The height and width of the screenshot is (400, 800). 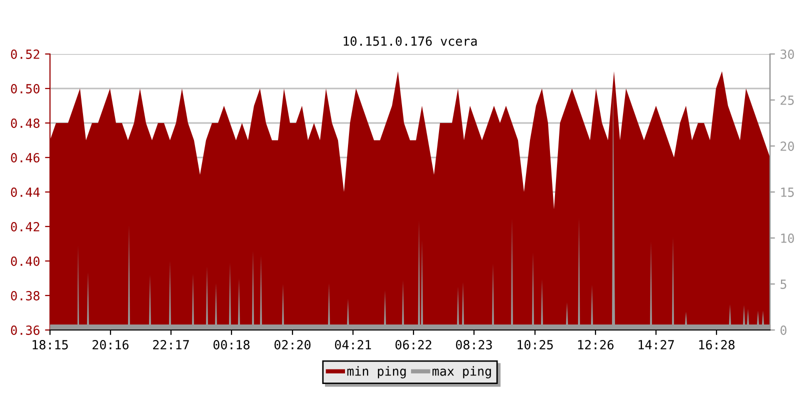 I want to click on y2-tick-label: 25, so click(x=787, y=100).